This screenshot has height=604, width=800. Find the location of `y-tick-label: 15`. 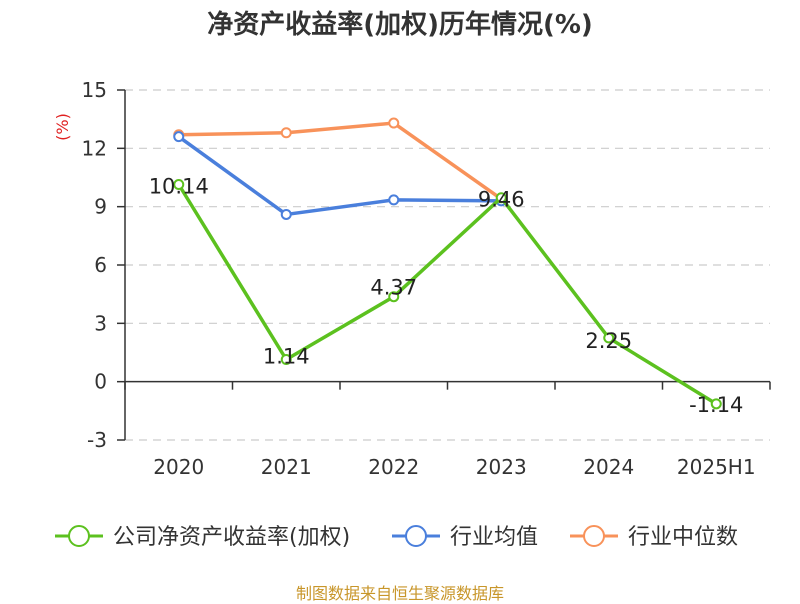

y-tick-label: 15 is located at coordinates (94, 90).